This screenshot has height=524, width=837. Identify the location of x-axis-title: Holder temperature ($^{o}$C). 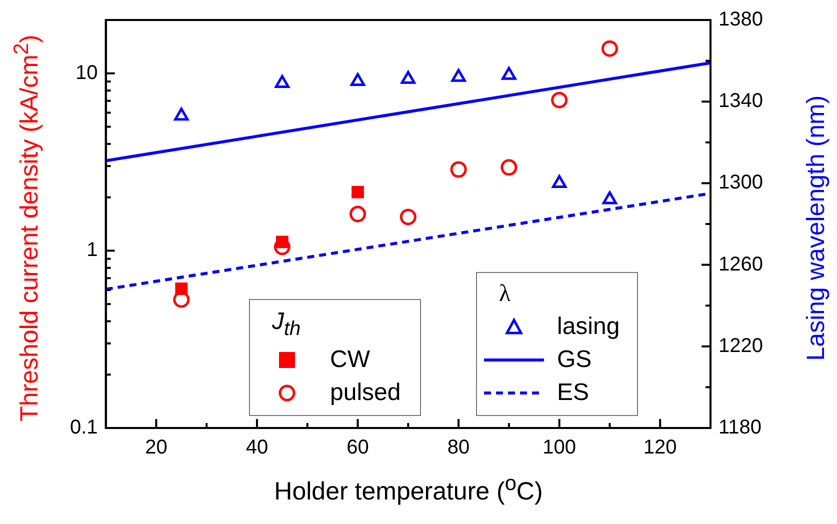
(408, 489).